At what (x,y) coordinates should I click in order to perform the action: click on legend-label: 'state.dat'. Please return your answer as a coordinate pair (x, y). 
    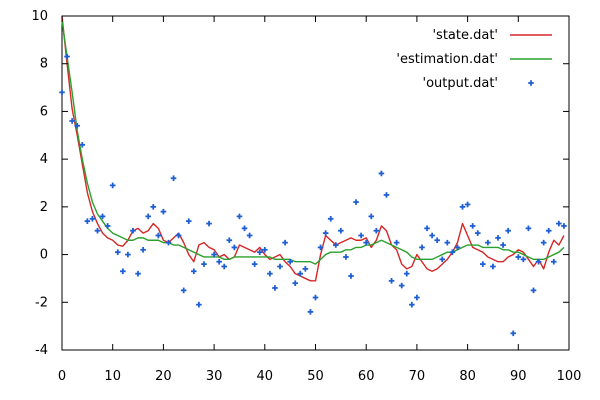
    Looking at the image, I should click on (465, 35).